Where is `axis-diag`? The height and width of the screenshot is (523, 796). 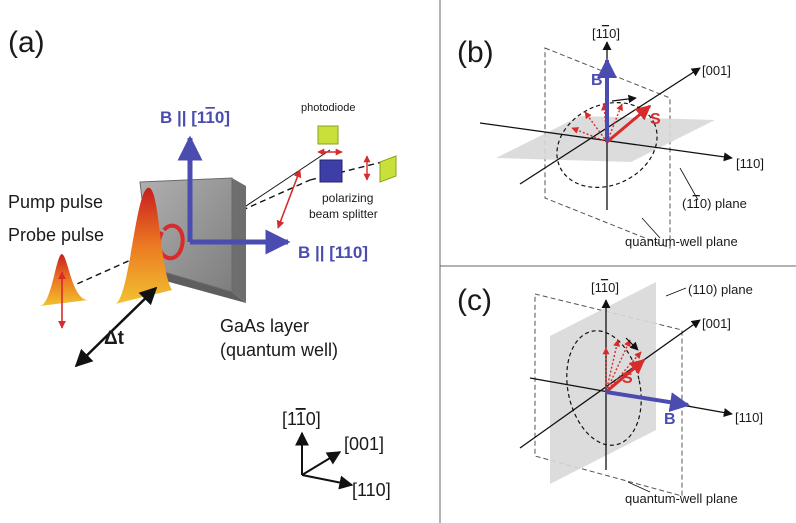 axis-diag is located at coordinates (610, 126).